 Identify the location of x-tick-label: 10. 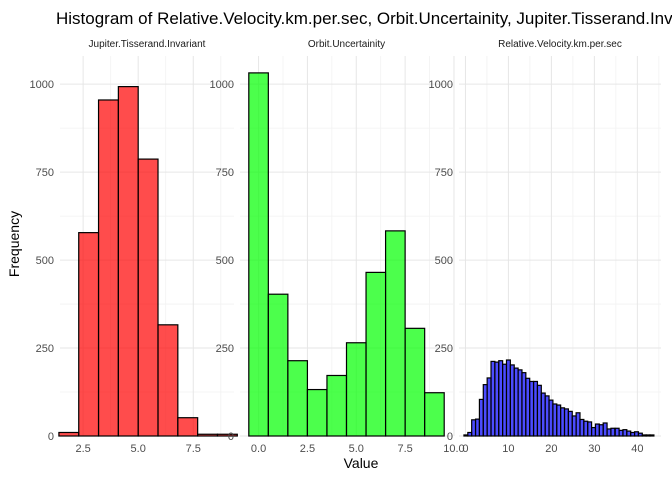
(508, 449).